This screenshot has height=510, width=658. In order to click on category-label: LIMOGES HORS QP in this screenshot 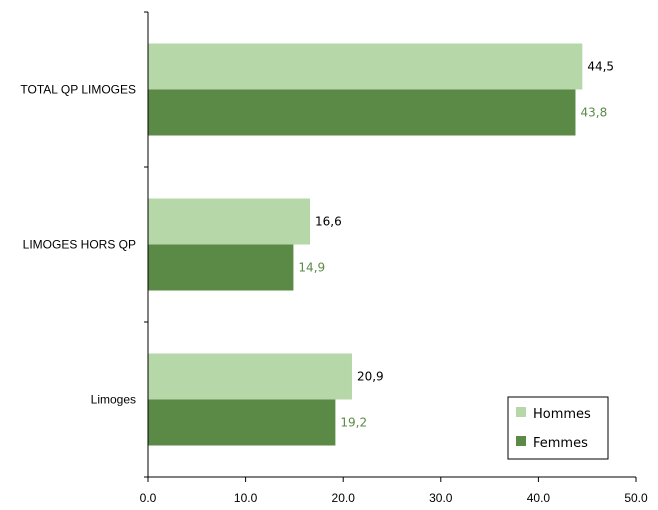, I will do `click(79, 245)`.